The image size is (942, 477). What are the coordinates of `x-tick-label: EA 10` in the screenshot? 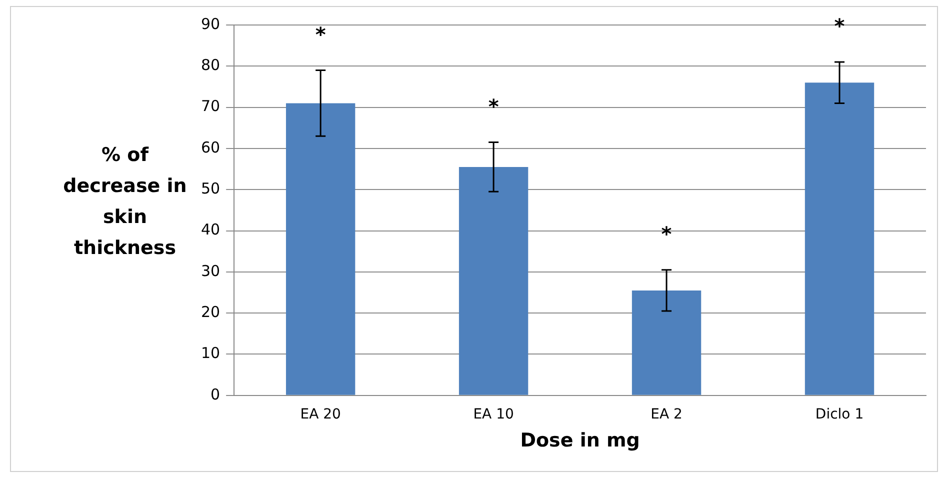 It's located at (493, 414).